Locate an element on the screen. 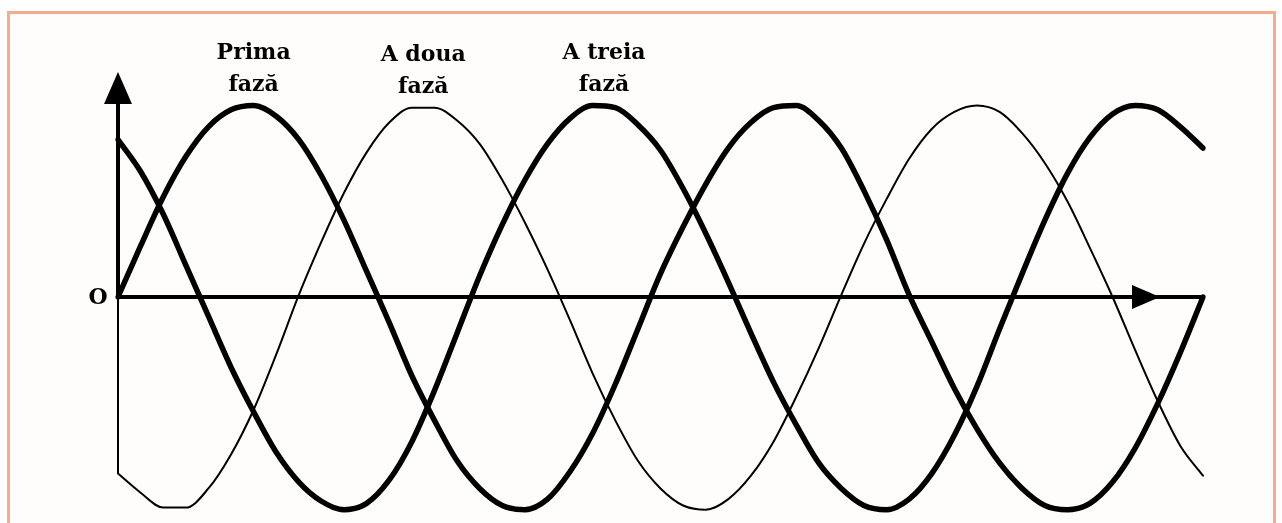 The height and width of the screenshot is (523, 1282). series-label: A treia fază is located at coordinates (603, 66).